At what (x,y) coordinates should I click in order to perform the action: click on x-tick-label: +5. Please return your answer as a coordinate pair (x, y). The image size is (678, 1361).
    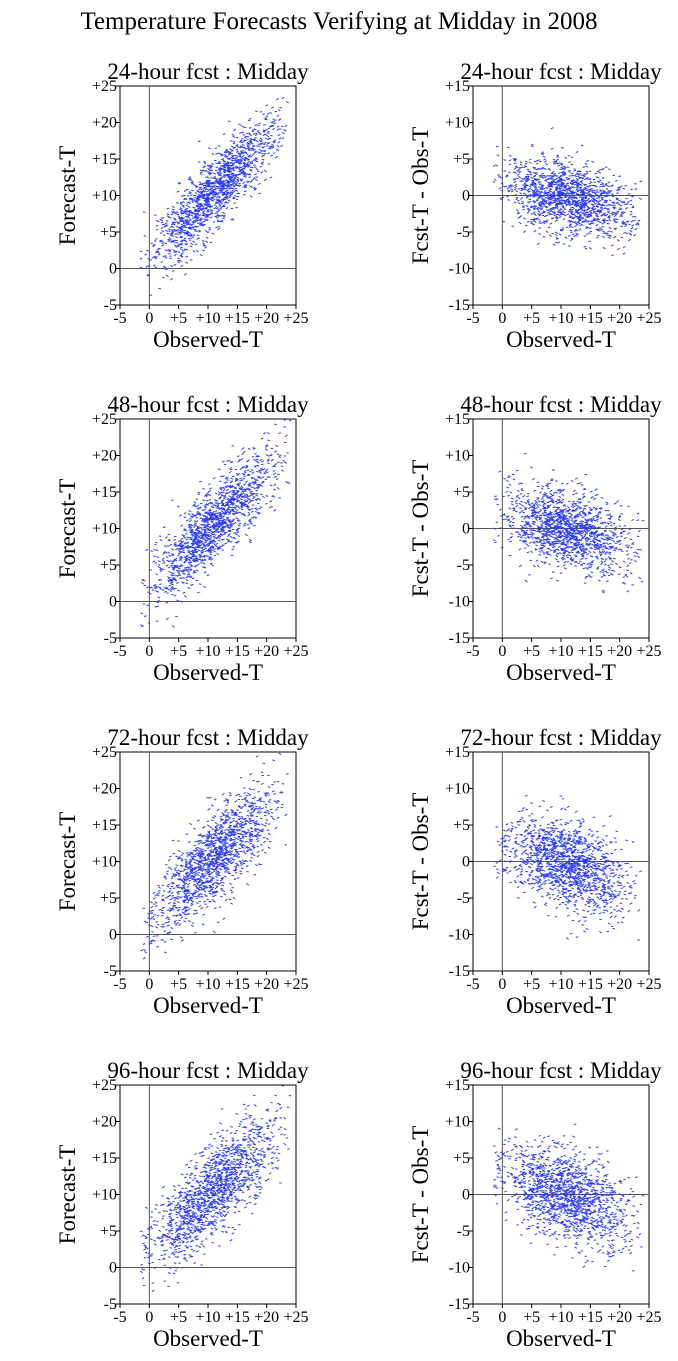
    Looking at the image, I should click on (178, 651).